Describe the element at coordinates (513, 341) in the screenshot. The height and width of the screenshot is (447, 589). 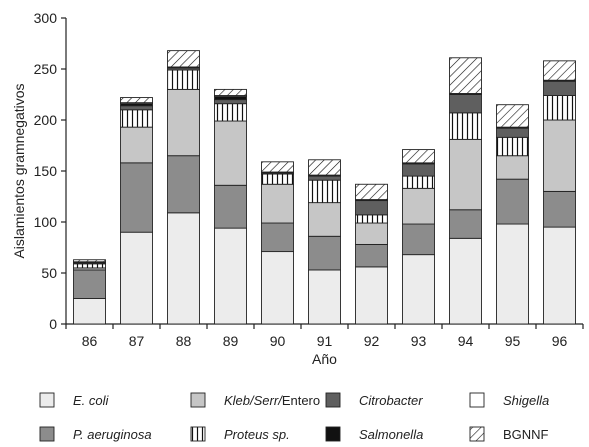
I see `x-tick-label: 95` at that location.